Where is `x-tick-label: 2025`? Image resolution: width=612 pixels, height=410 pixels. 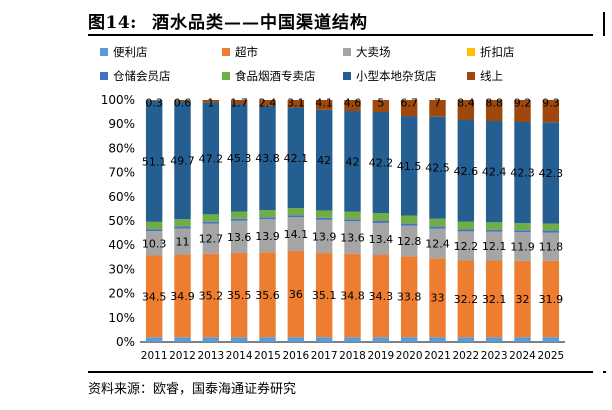 x-tick-label: 2025 is located at coordinates (550, 356).